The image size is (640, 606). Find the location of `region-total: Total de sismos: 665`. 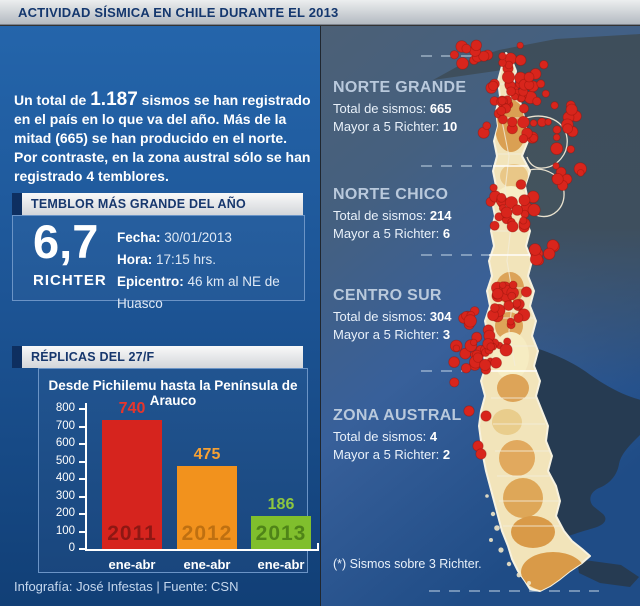

region-total: Total de sismos: 665 is located at coordinates (418, 109).